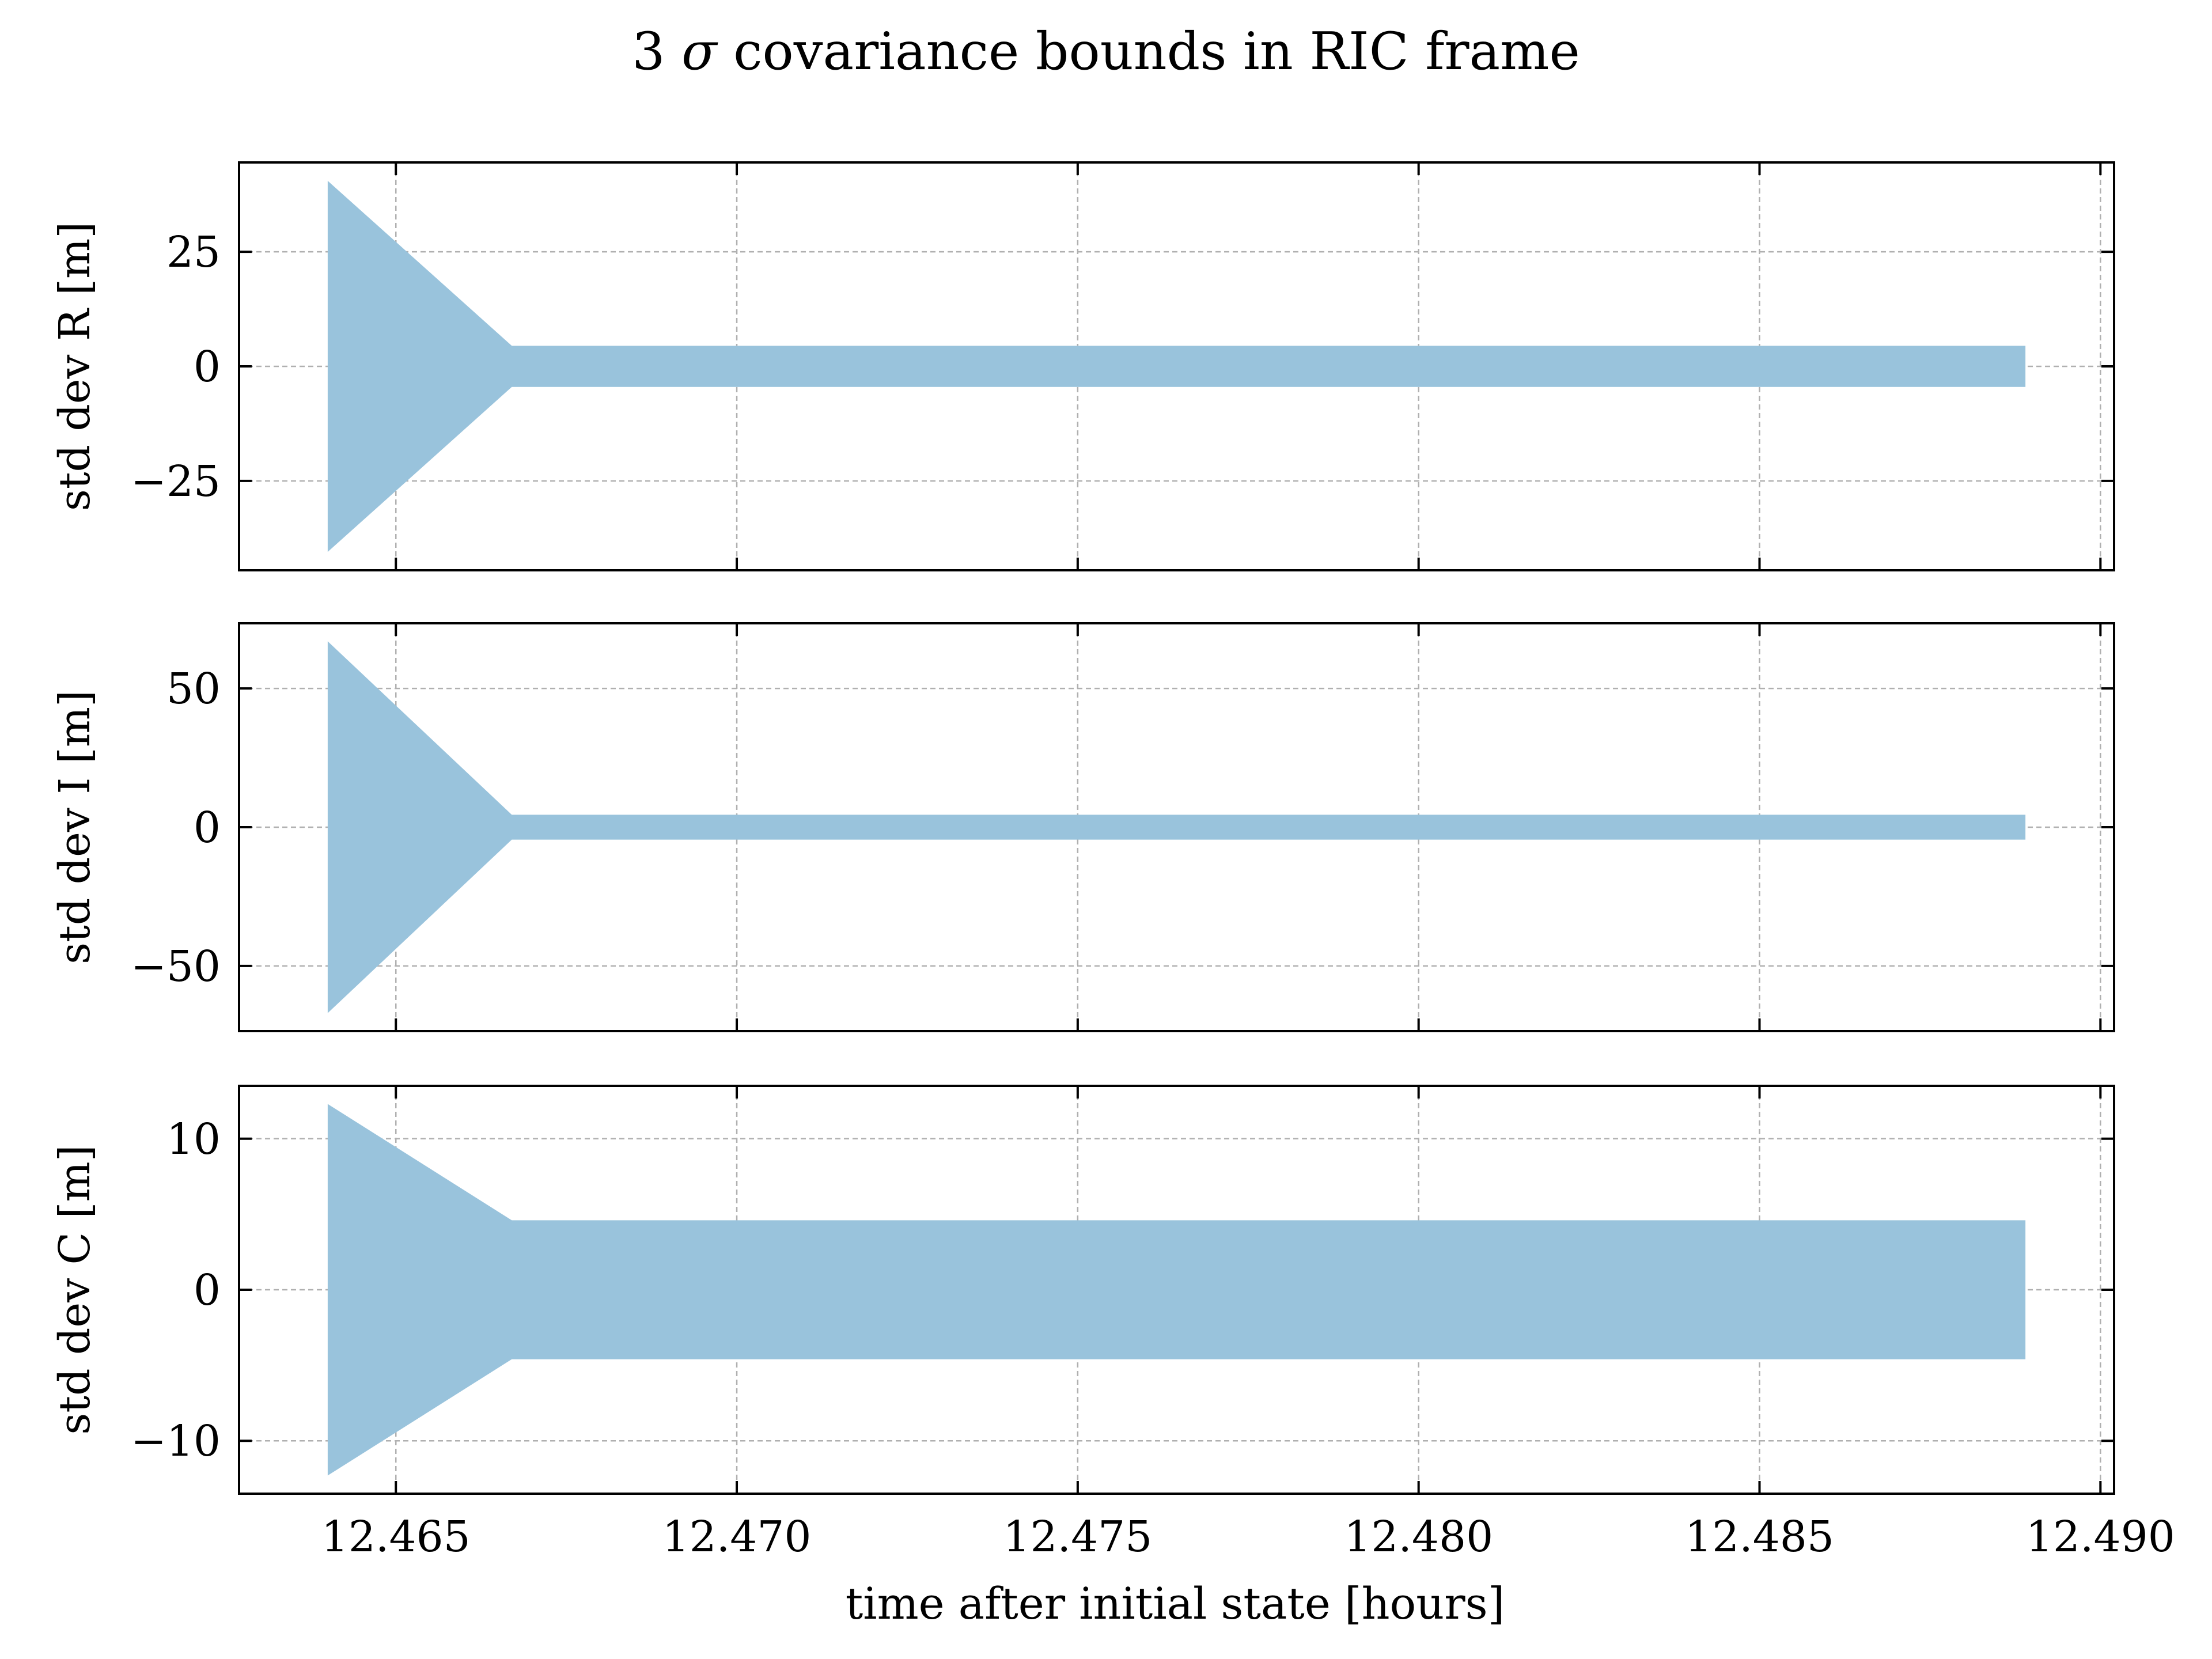  I want to click on title-prefix: 3, so click(656, 51).